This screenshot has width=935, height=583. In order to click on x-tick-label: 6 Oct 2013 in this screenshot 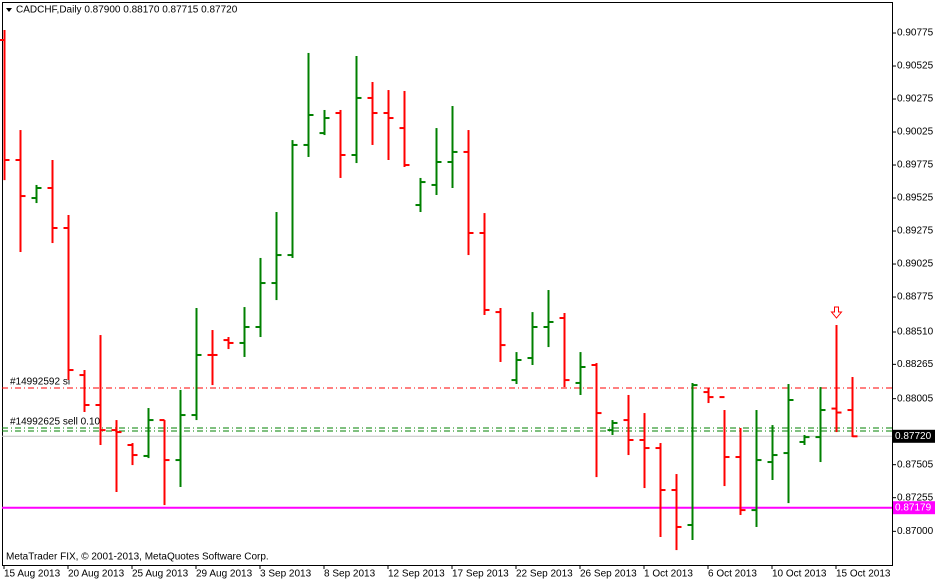, I will do `click(732, 574)`.